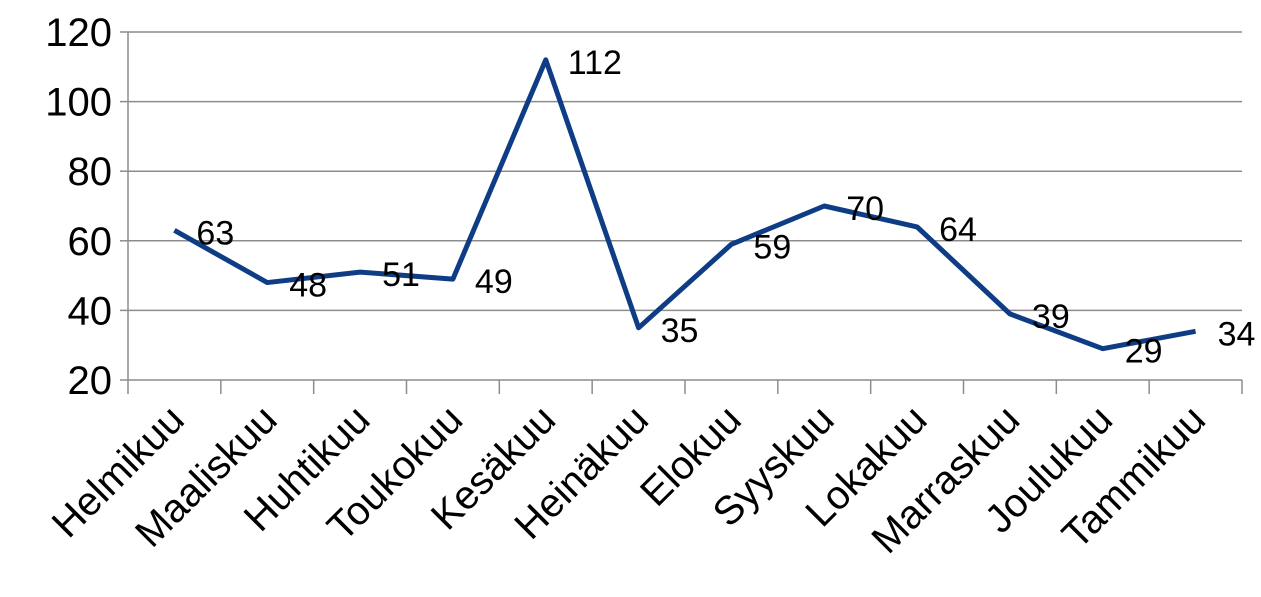 This screenshot has height=597, width=1261. What do you see at coordinates (401, 275) in the screenshot?
I see `data-label: 51` at bounding box center [401, 275].